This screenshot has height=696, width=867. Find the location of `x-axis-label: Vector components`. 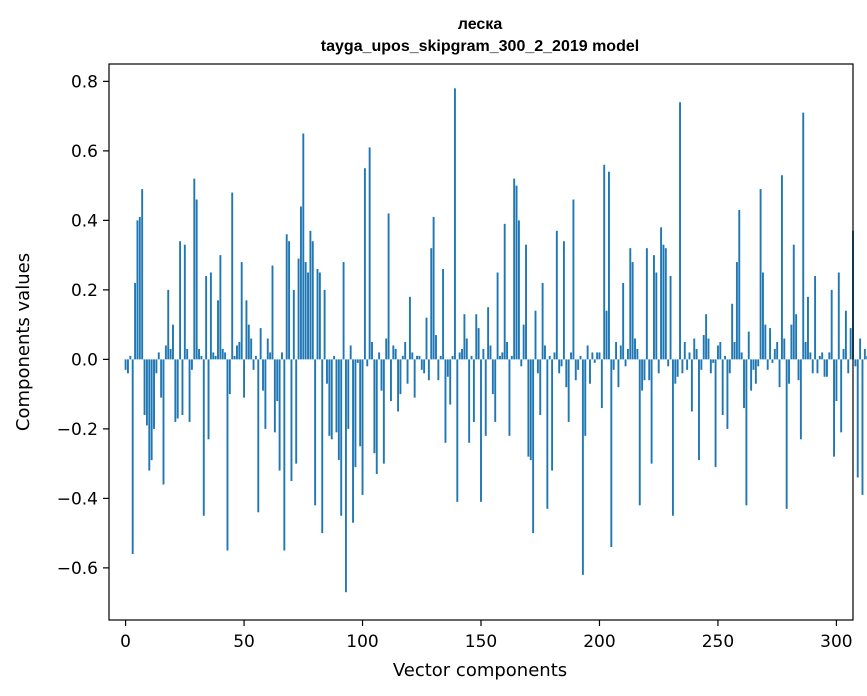

x-axis-label: Vector components is located at coordinates (480, 670).